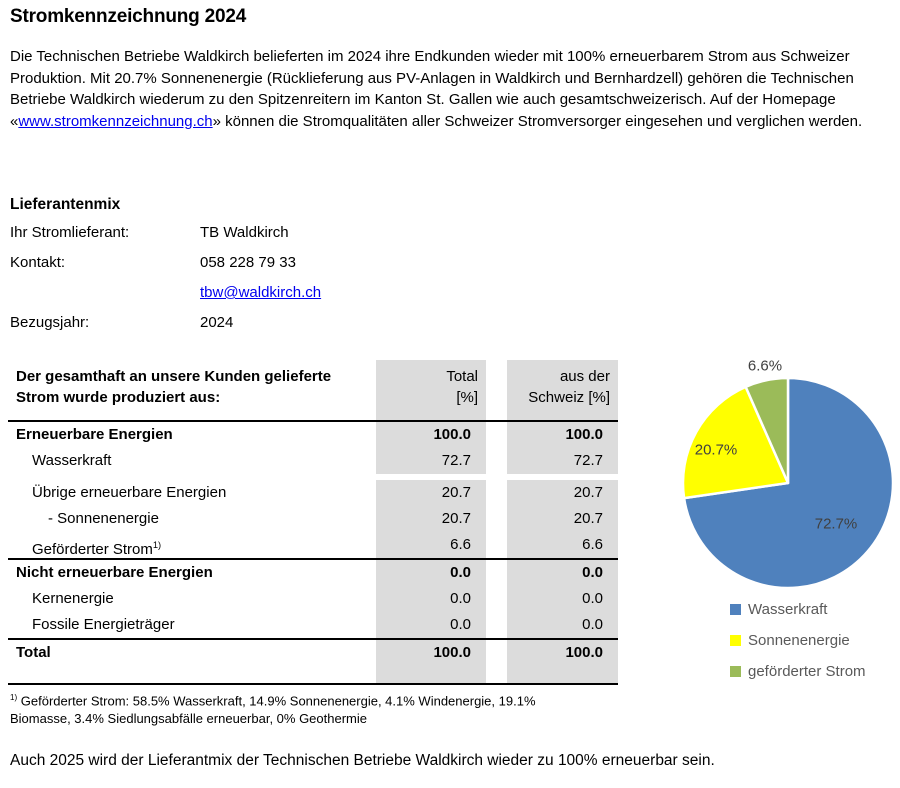 Image resolution: width=900 pixels, height=788 pixels. I want to click on row-label-erneuerbare: Erneuerbare Energien, so click(94, 434).